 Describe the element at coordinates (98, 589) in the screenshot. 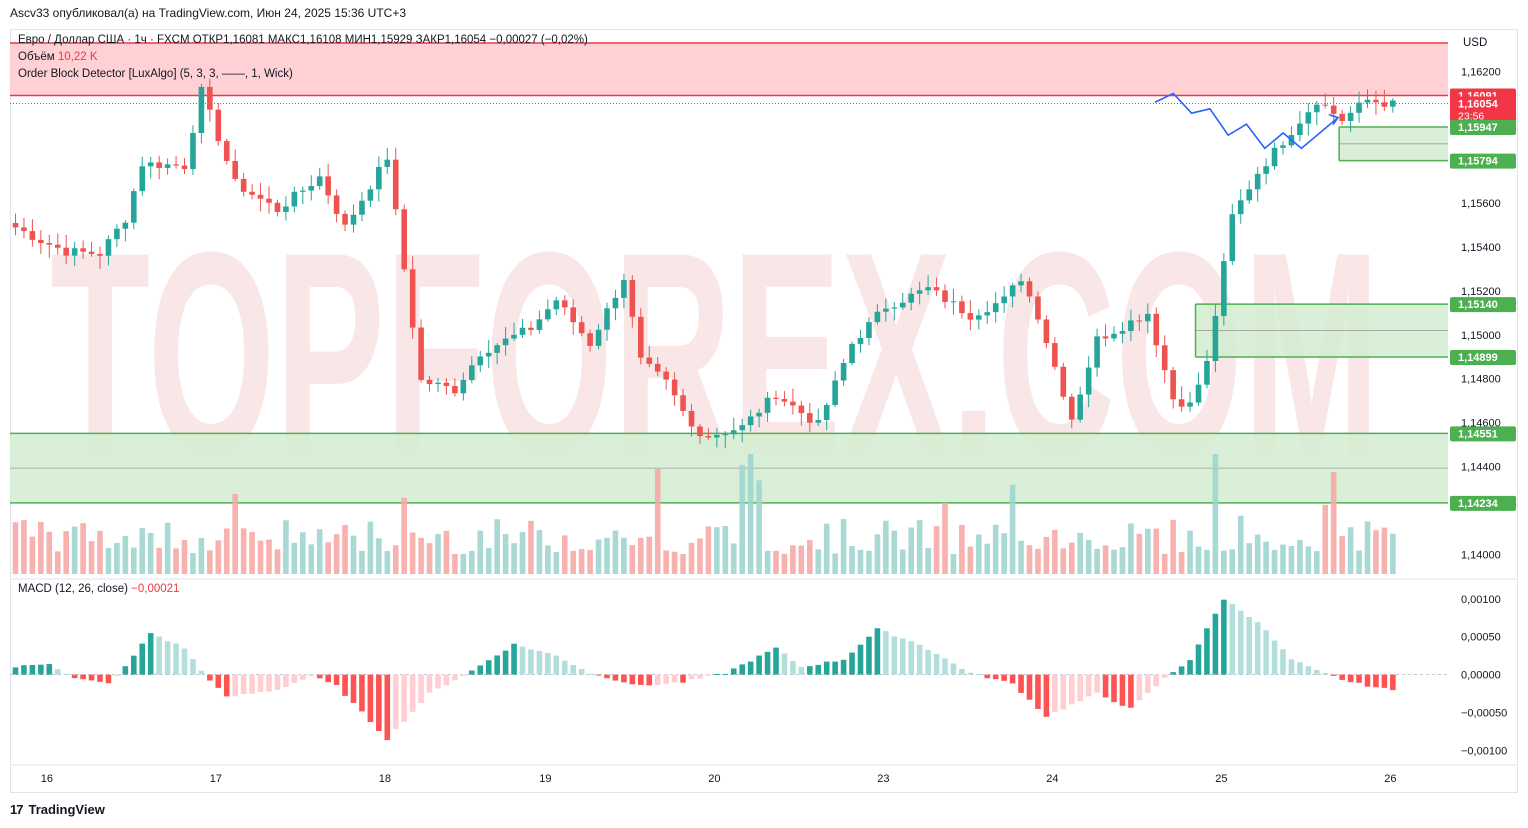

I see `macd-legend: MACD (12, 26, close) −0,00021` at that location.